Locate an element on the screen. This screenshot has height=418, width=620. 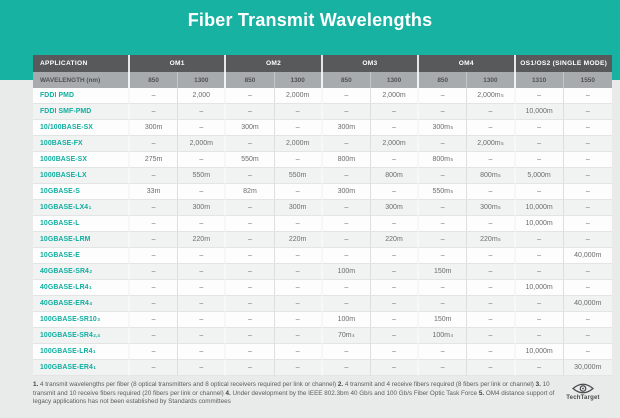
table-row: 10/100BASE-SX 300m –300m –300m –300m 5– – – is located at coordinates (322, 128).